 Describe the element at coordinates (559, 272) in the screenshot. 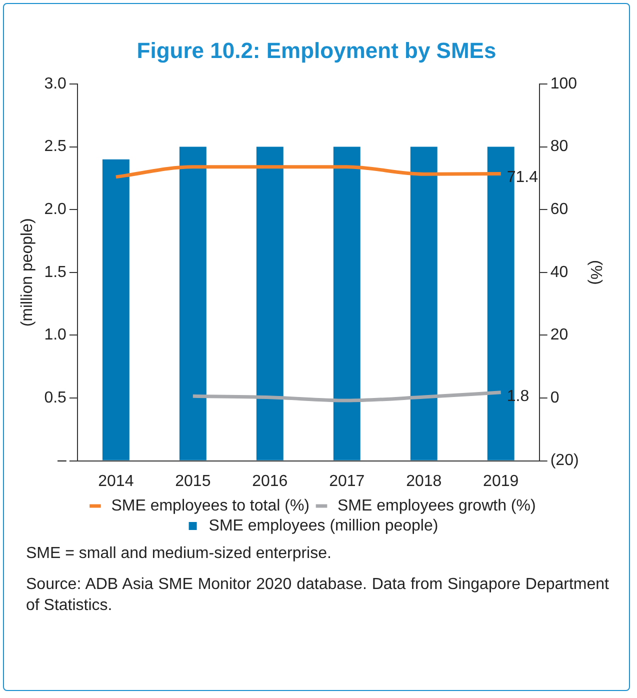

I see `y2-tick-label: 40` at that location.